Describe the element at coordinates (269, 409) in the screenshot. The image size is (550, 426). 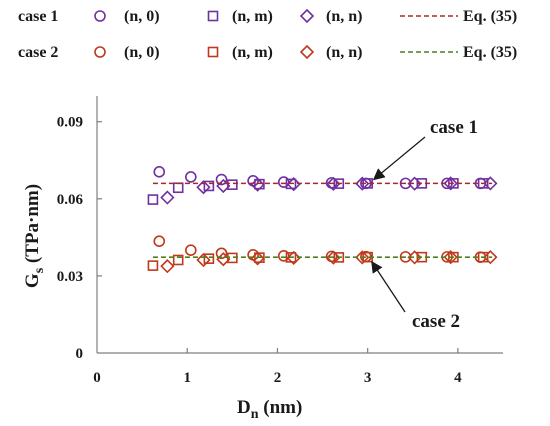
I see `x-axis-title: Dn (nm)` at that location.